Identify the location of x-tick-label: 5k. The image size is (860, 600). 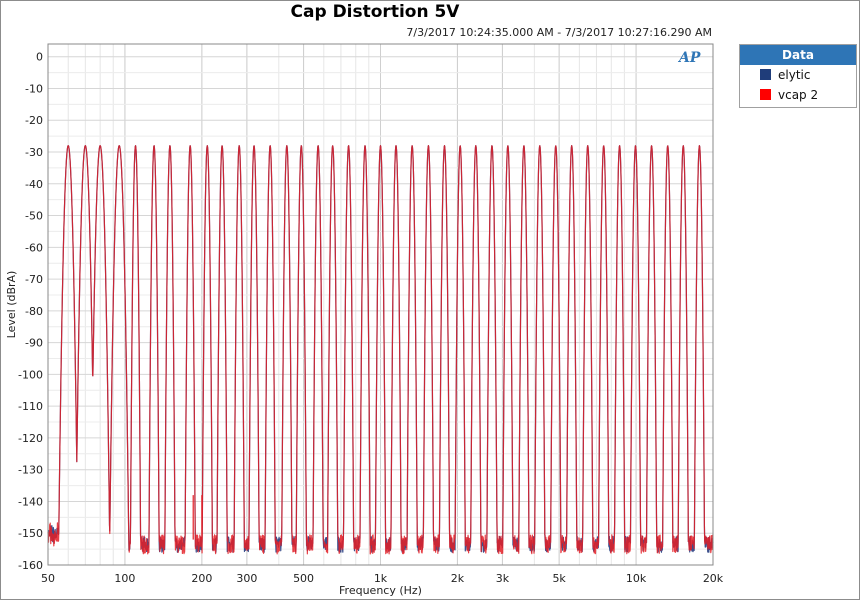
(559, 578).